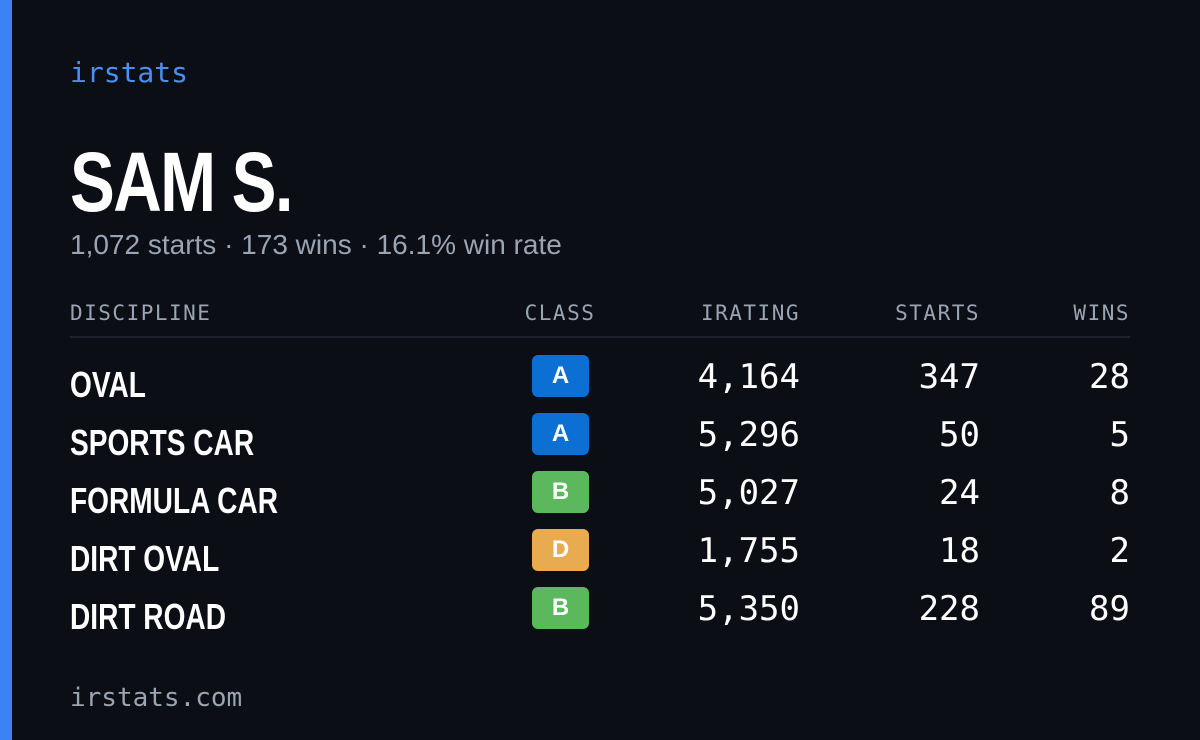 The width and height of the screenshot is (1200, 740). What do you see at coordinates (959, 493) in the screenshot?
I see `starts: 24` at bounding box center [959, 493].